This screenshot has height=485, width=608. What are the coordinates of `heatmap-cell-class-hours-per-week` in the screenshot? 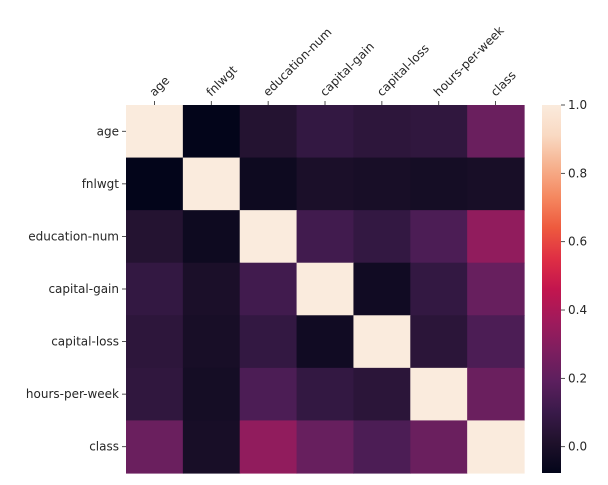 It's located at (439, 447).